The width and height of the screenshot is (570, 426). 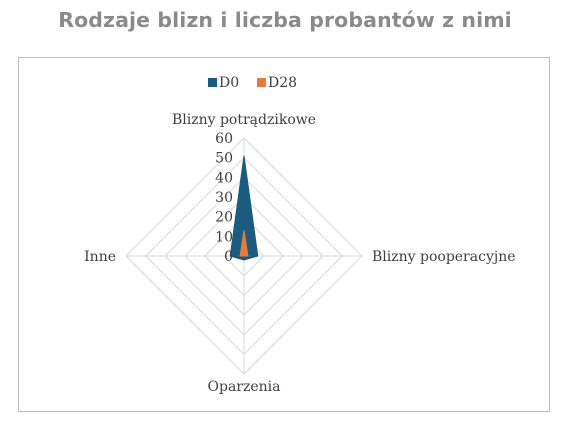 I want to click on tick-label: 40, so click(x=224, y=178).